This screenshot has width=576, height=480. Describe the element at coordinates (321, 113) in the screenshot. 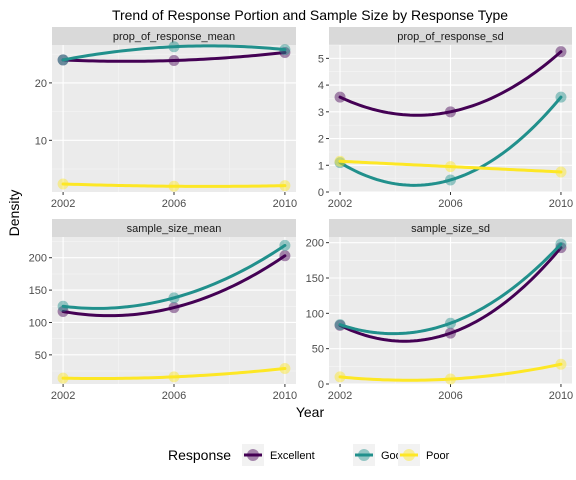

I see `y-tick-label: 3` at that location.